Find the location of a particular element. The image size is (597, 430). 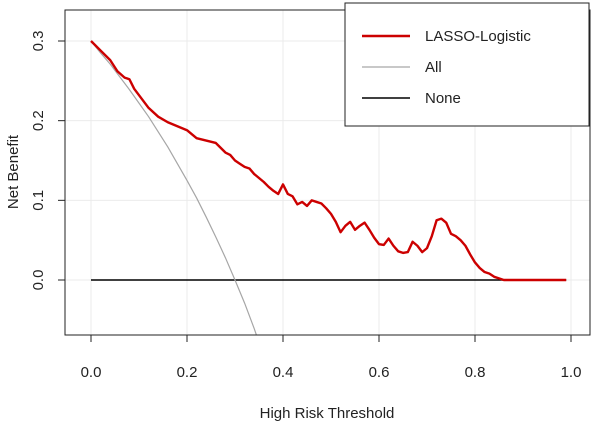

y-axis-title: Net Benefit is located at coordinates (13, 171).